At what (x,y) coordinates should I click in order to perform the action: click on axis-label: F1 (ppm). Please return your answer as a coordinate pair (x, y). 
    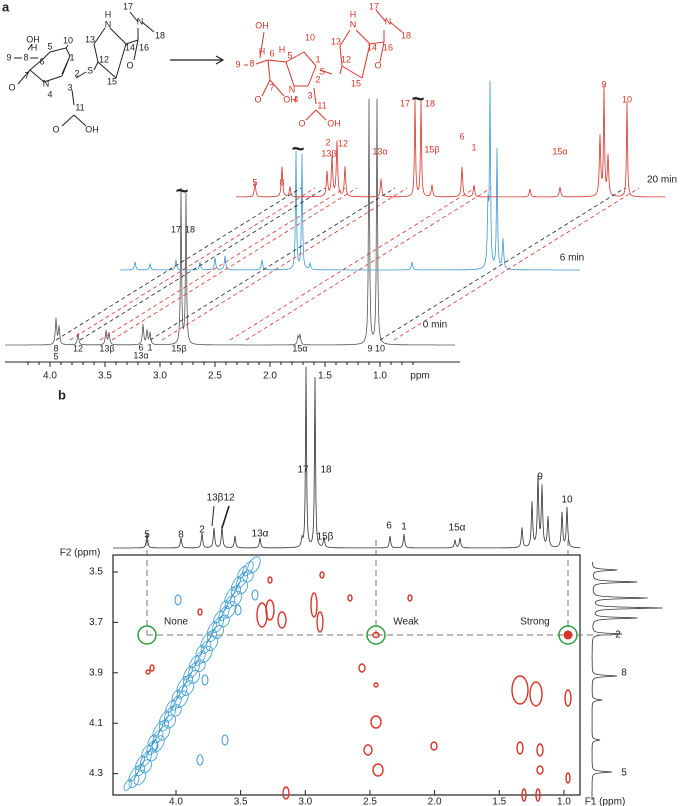
    Looking at the image, I should click on (605, 801).